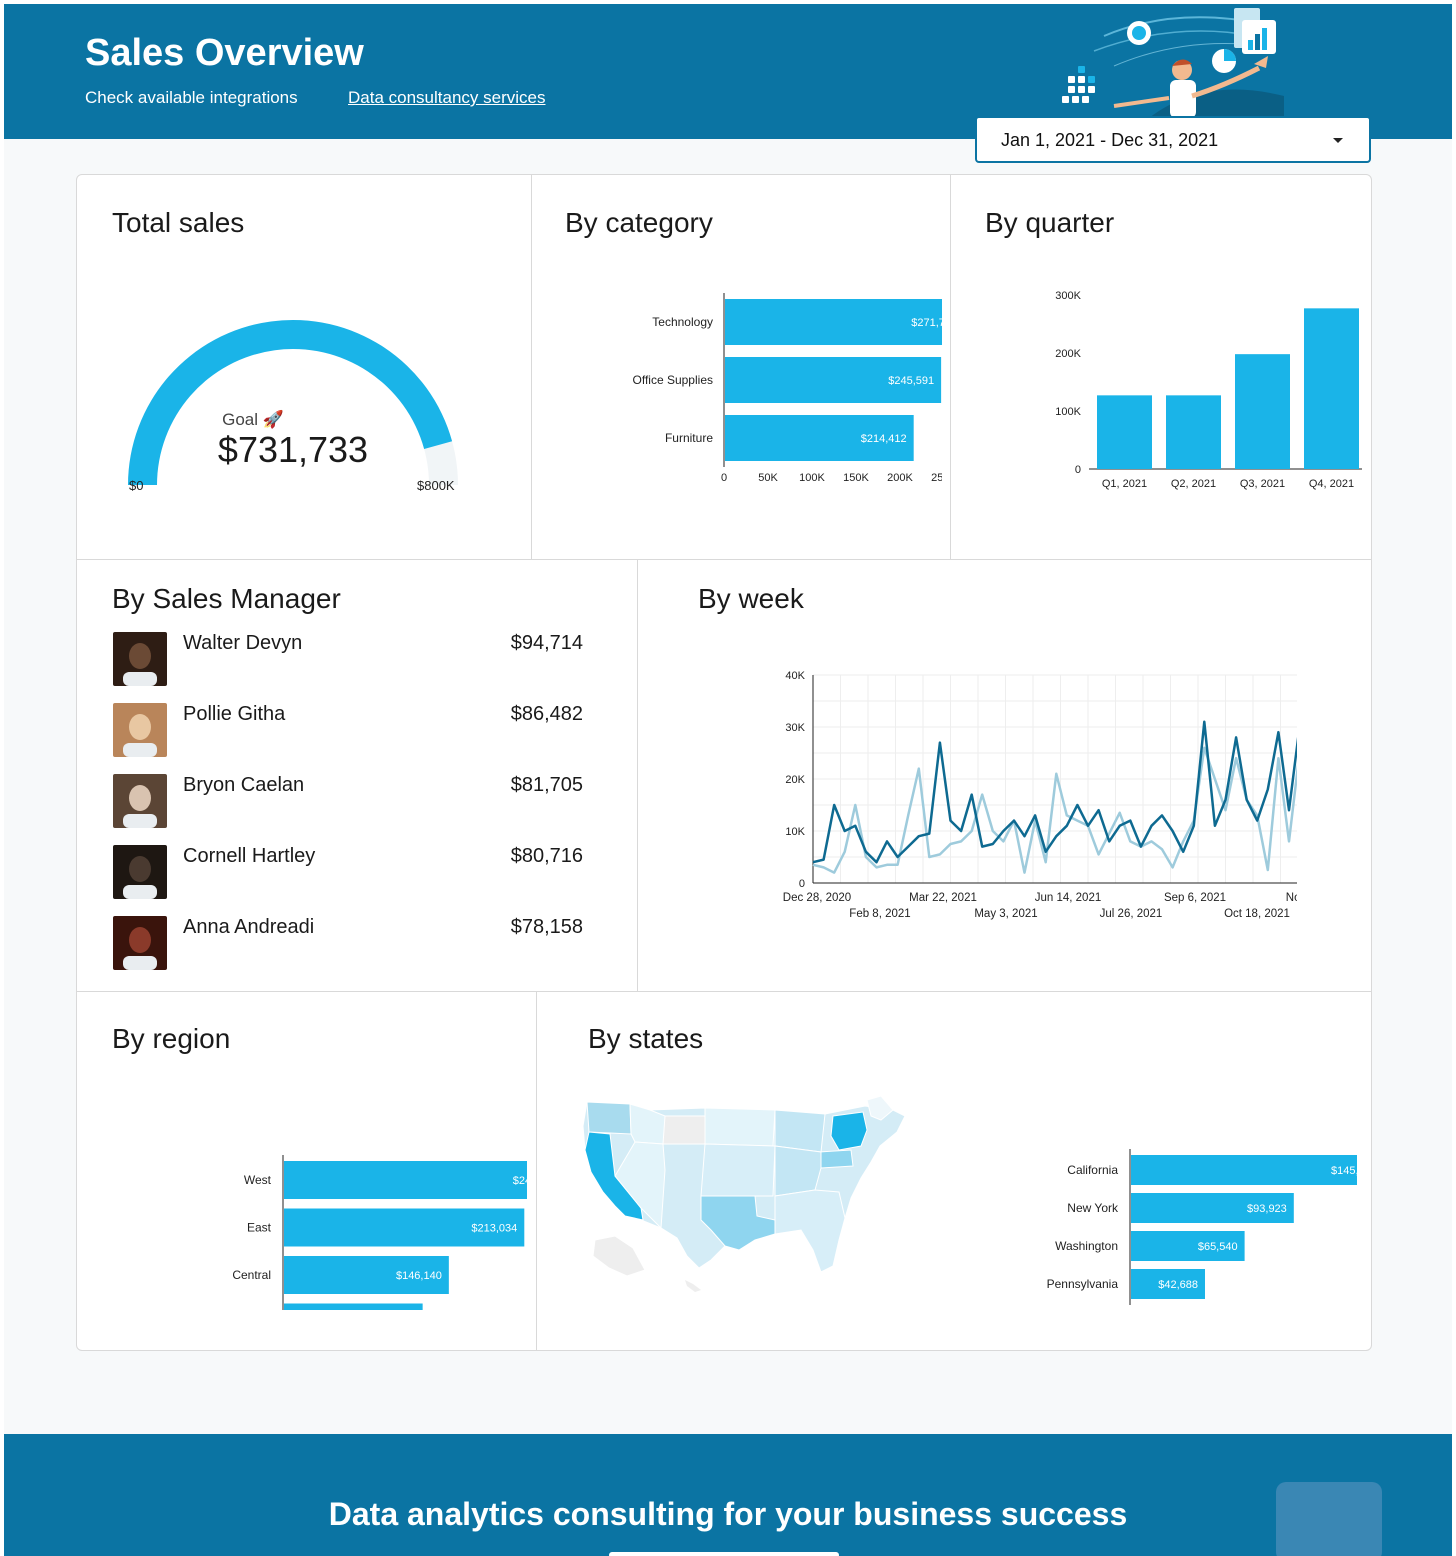 The width and height of the screenshot is (1456, 1556). What do you see at coordinates (249, 856) in the screenshot?
I see `manager-name: Cornell Hartley` at bounding box center [249, 856].